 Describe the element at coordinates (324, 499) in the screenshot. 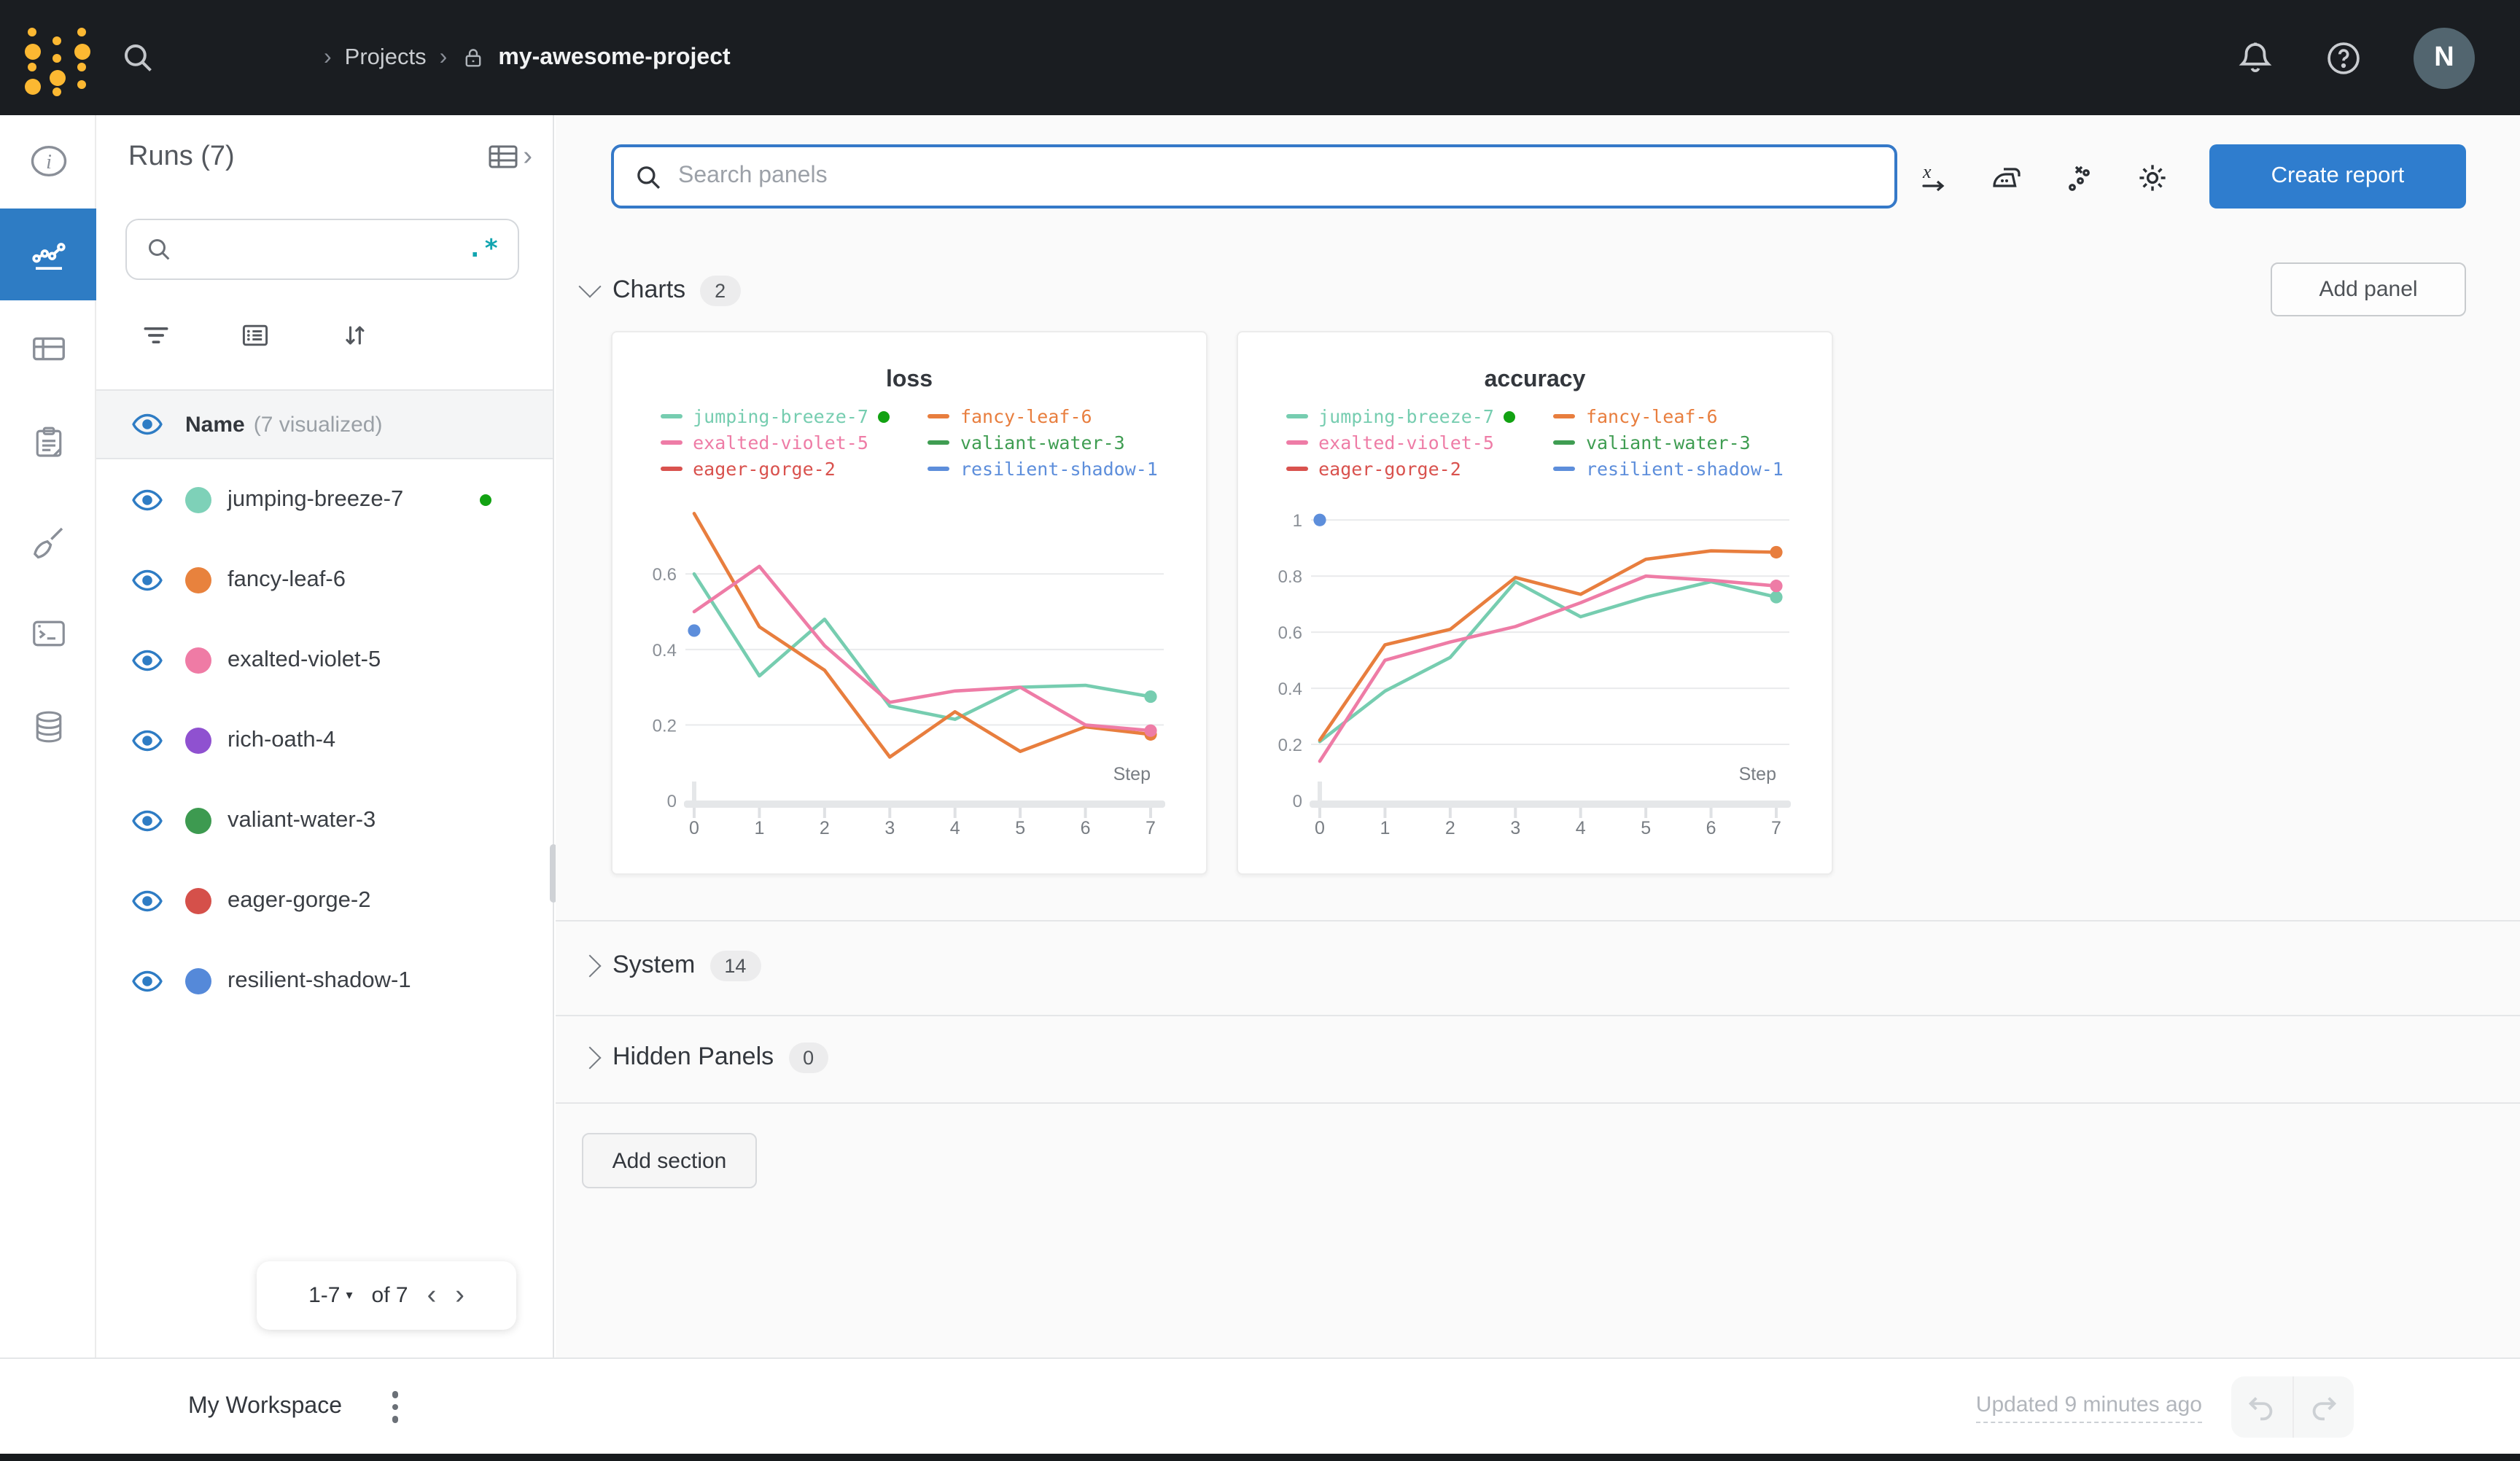

I see `run-row: jumping-breeze-7` at that location.